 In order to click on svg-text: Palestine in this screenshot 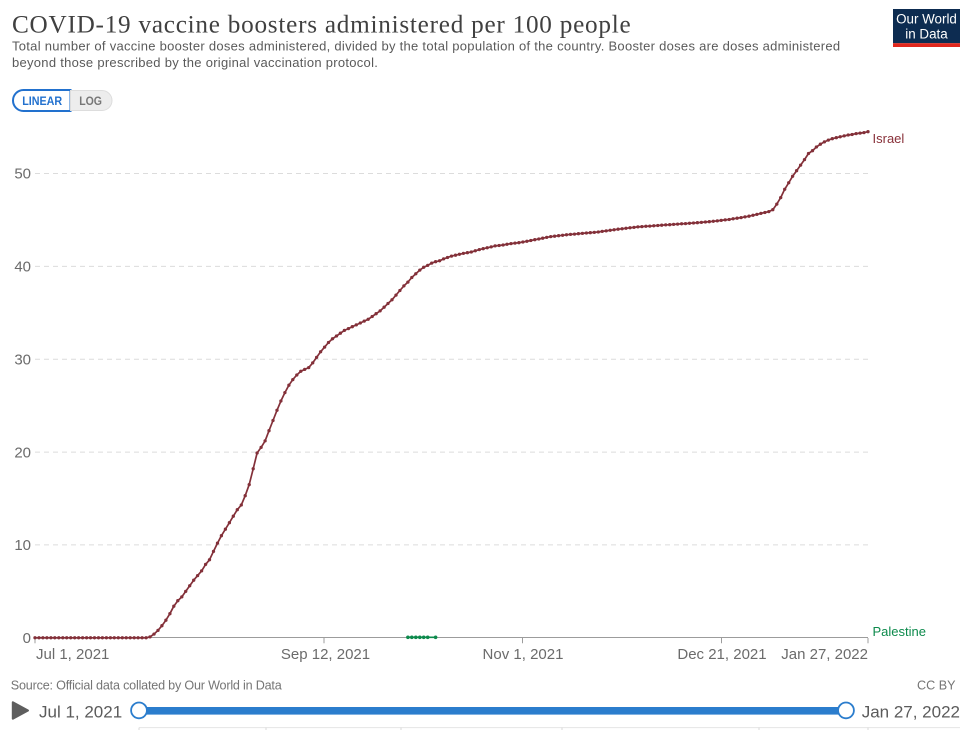, I will do `click(899, 631)`.